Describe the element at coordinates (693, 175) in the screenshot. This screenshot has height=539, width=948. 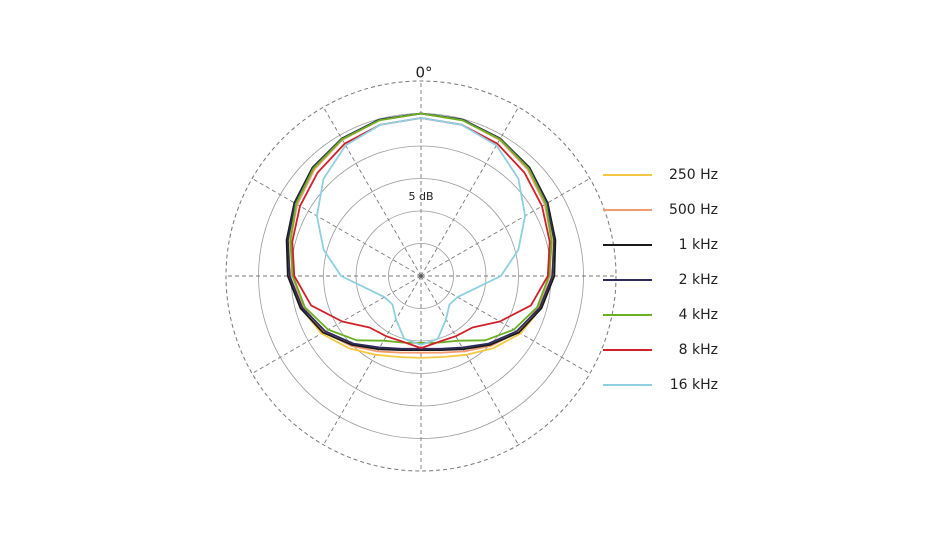
I see `legend-label: 250 Hz` at that location.